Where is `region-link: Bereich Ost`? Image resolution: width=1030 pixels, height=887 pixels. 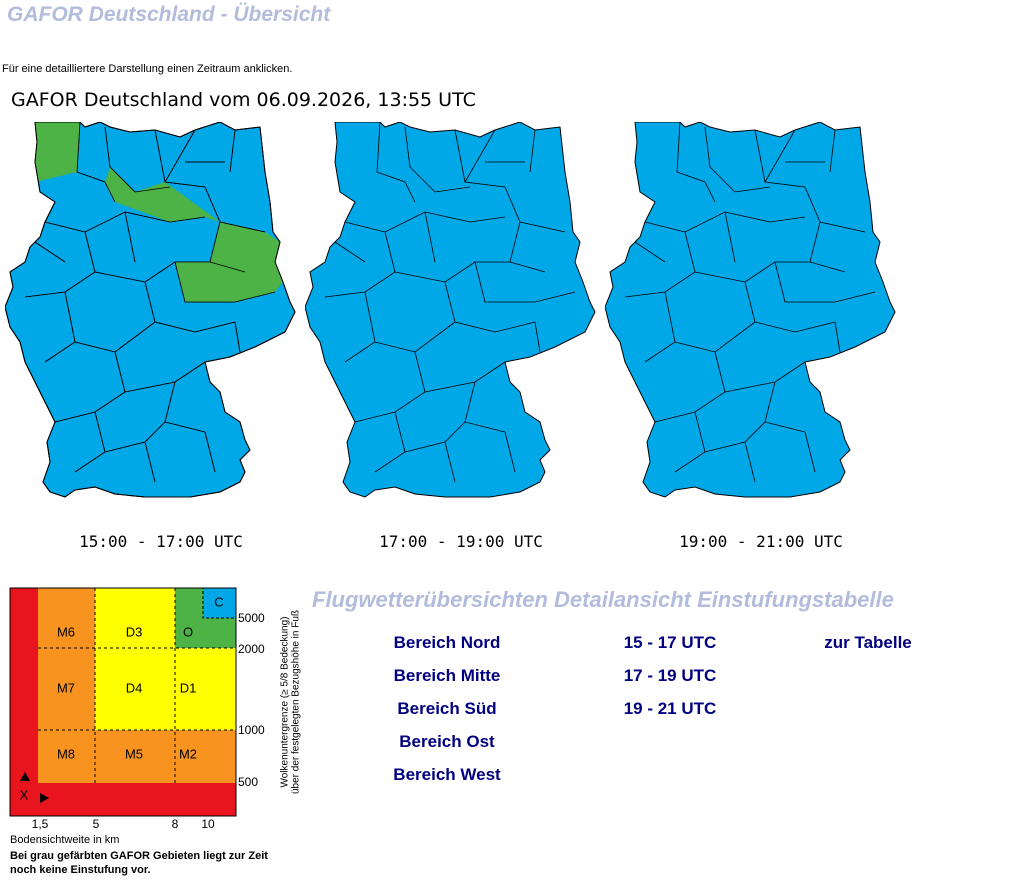 region-link: Bereich Ost is located at coordinates (447, 741).